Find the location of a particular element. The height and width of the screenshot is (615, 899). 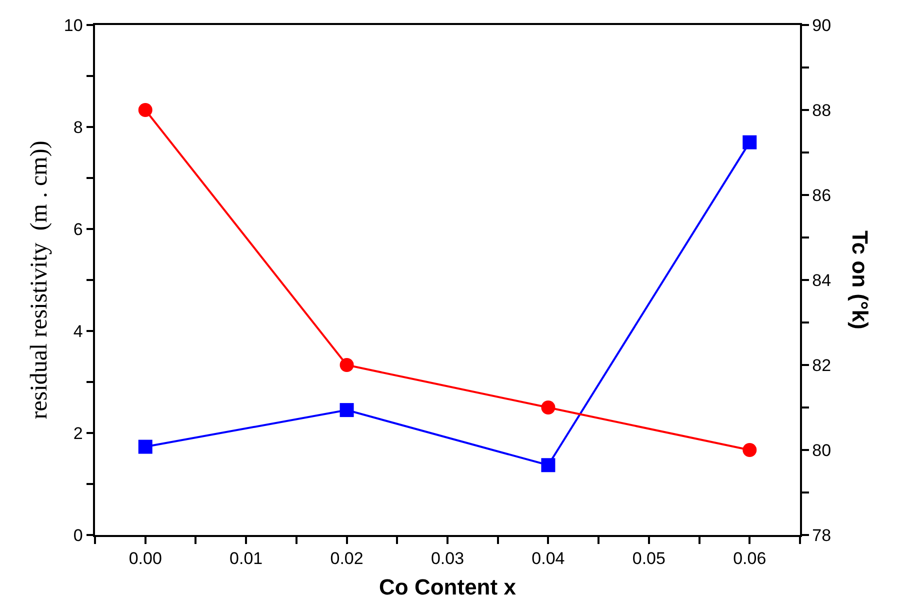

y-tick-label: 0 is located at coordinates (78, 535).